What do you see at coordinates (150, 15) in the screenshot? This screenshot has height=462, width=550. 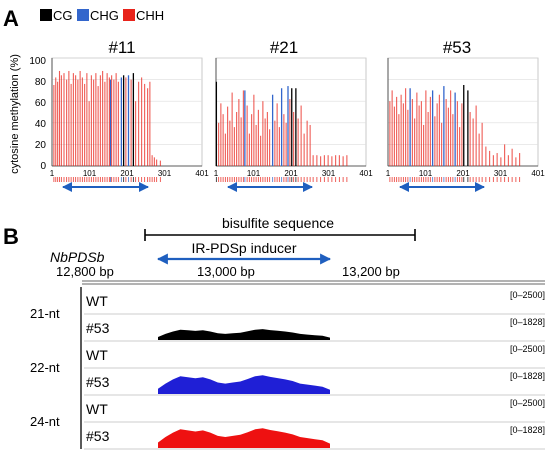 I see `legend-label-chh: CHH` at bounding box center [150, 15].